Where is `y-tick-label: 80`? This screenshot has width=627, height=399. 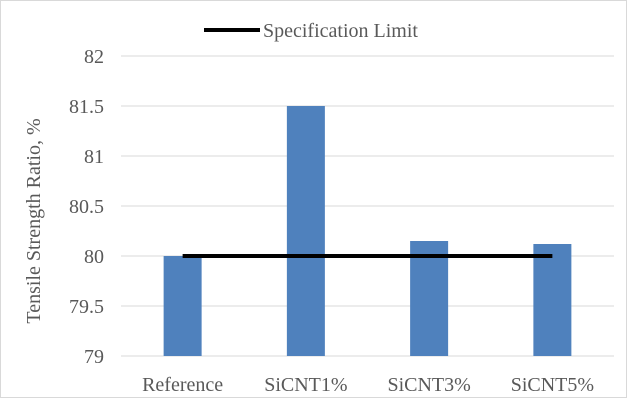 y-tick-label: 80 is located at coordinates (94, 257).